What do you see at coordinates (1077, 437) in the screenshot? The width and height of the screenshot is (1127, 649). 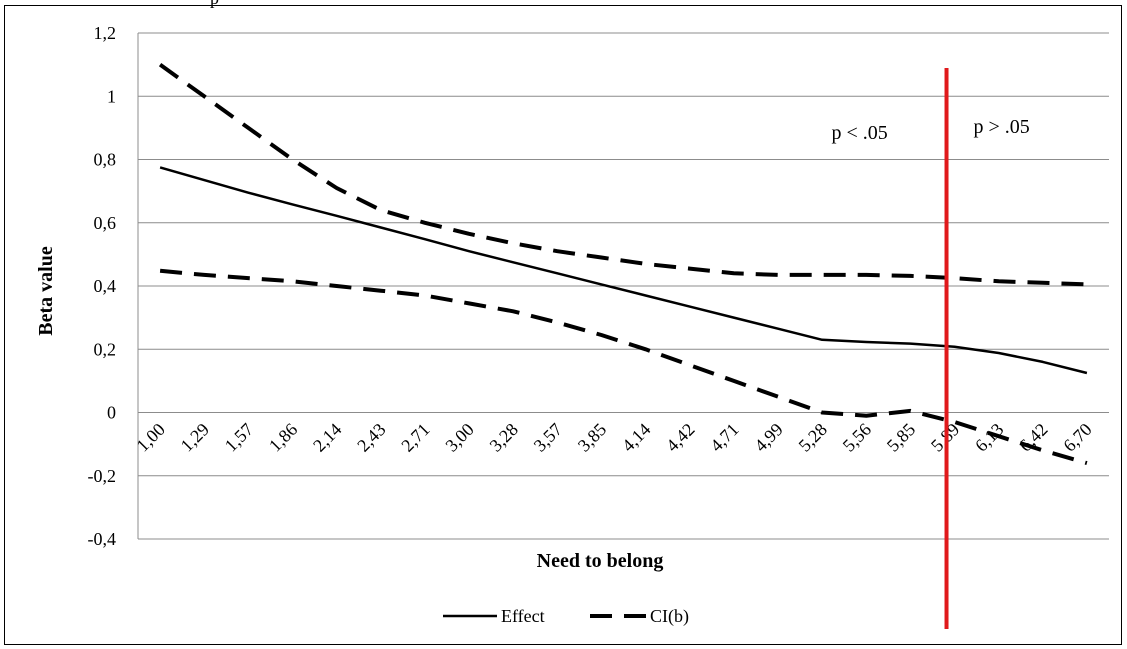 I see `x-tick-label: 6,70` at bounding box center [1077, 437].